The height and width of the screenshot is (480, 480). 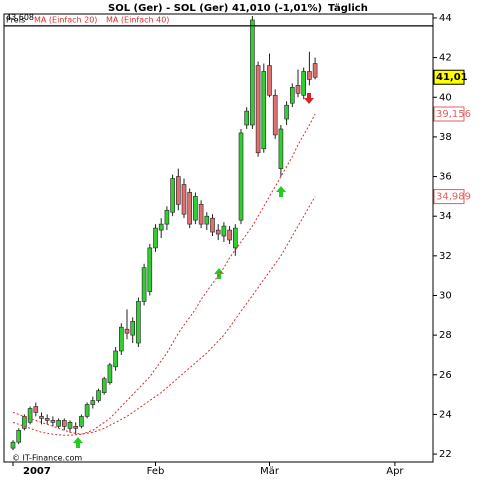 What do you see at coordinates (137, 20) in the screenshot?
I see `legend-entry: MA (Einfach 40)` at bounding box center [137, 20].